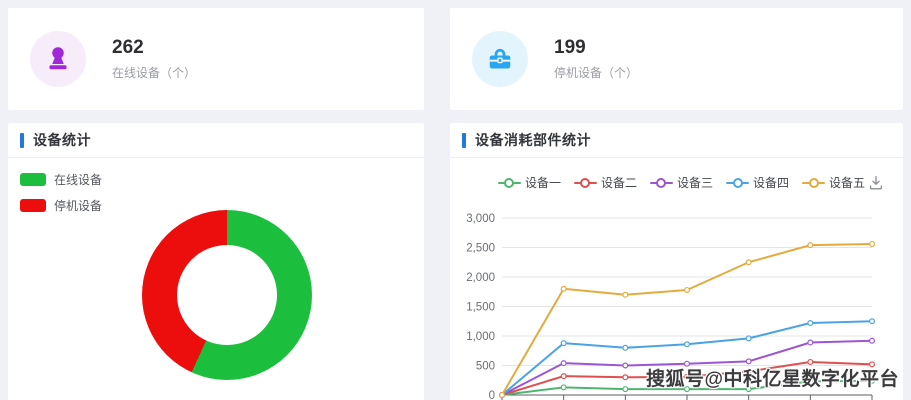  What do you see at coordinates (480, 337) in the screenshot?
I see `y-axis-label: 1,000` at bounding box center [480, 337].